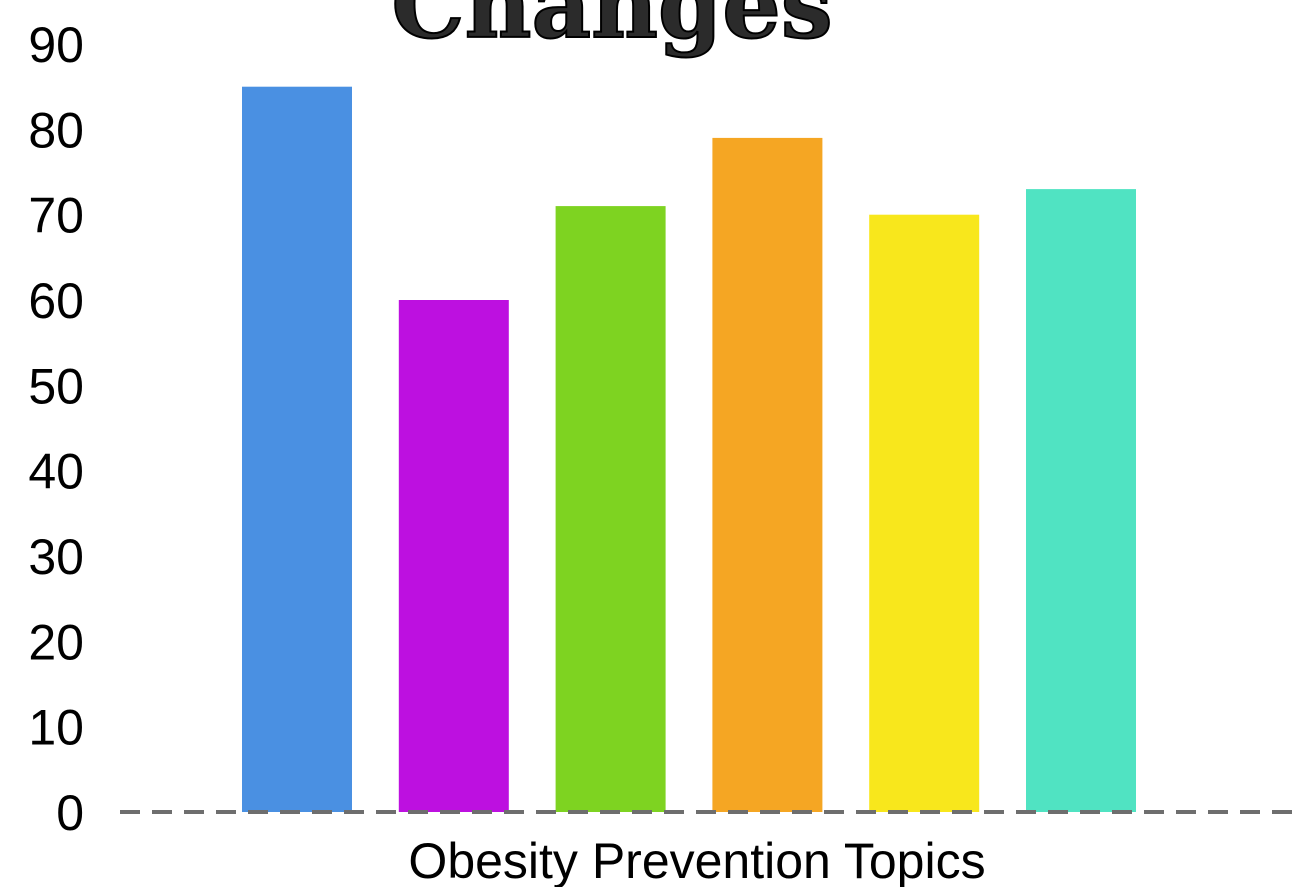 The height and width of the screenshot is (887, 1300). What do you see at coordinates (56, 45) in the screenshot?
I see `y-tick-label: 90` at bounding box center [56, 45].